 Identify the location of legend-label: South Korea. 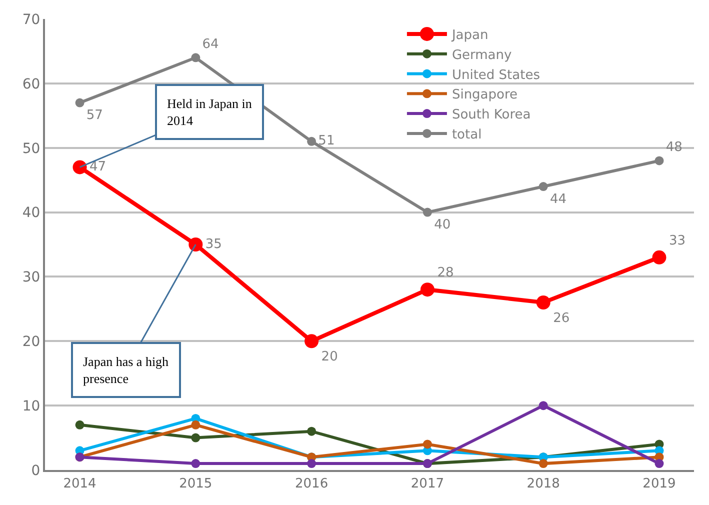
(491, 115).